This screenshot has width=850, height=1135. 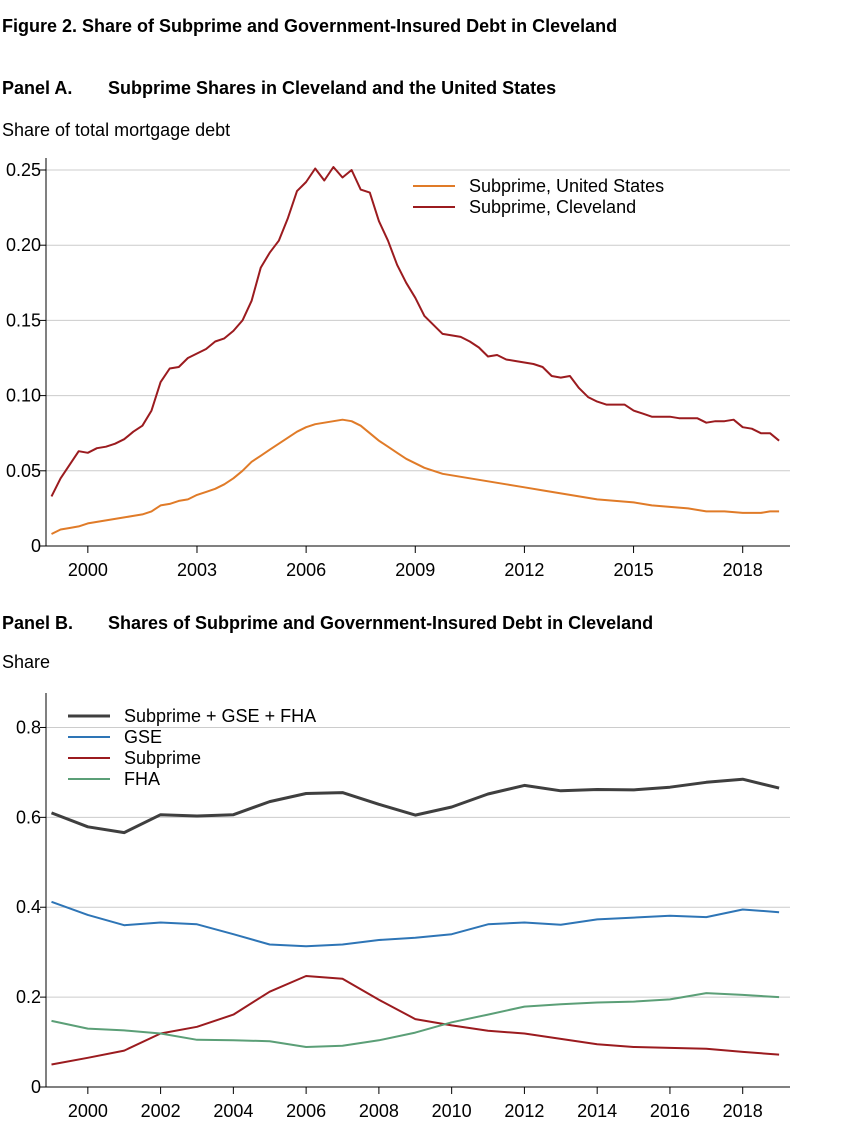 I want to click on legend-label: Subprime, Cleveland, so click(x=552, y=207).